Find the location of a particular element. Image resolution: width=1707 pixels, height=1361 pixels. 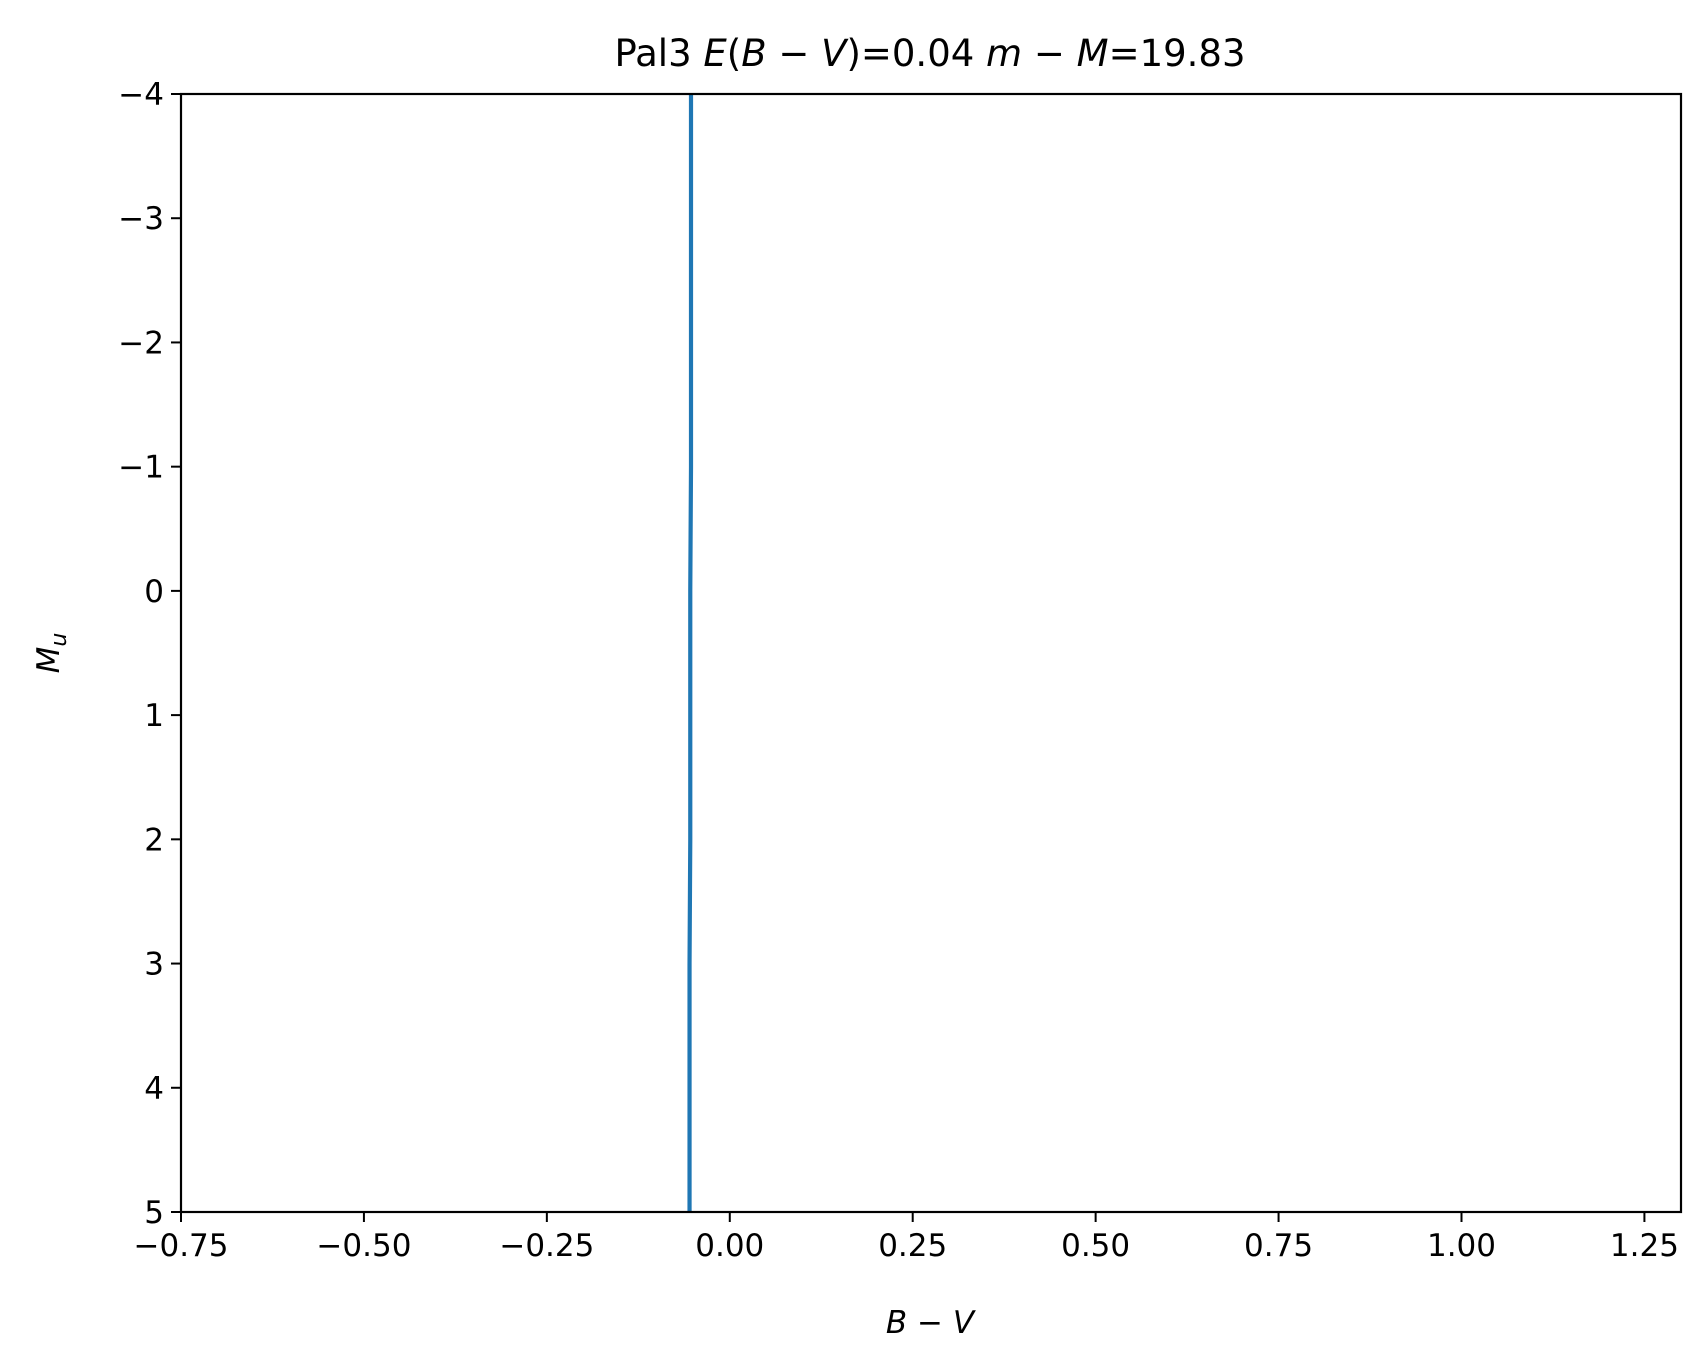

x-tick-label: 1.25 is located at coordinates (1644, 1246).